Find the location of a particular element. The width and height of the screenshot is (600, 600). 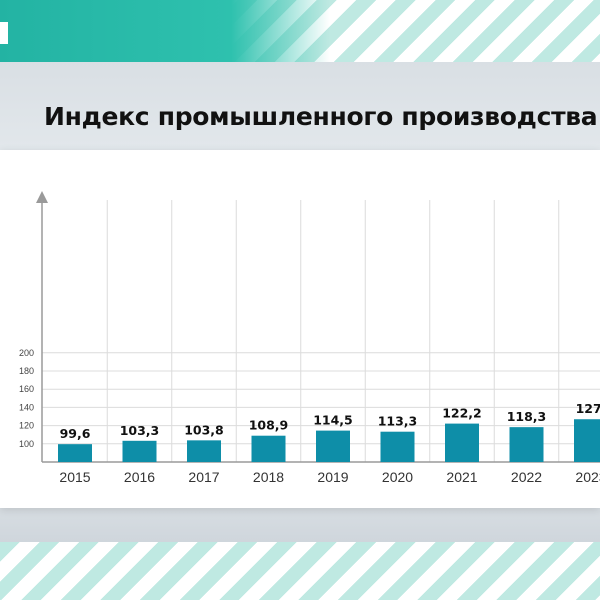

category-label-2018: 2018 is located at coordinates (268, 477).